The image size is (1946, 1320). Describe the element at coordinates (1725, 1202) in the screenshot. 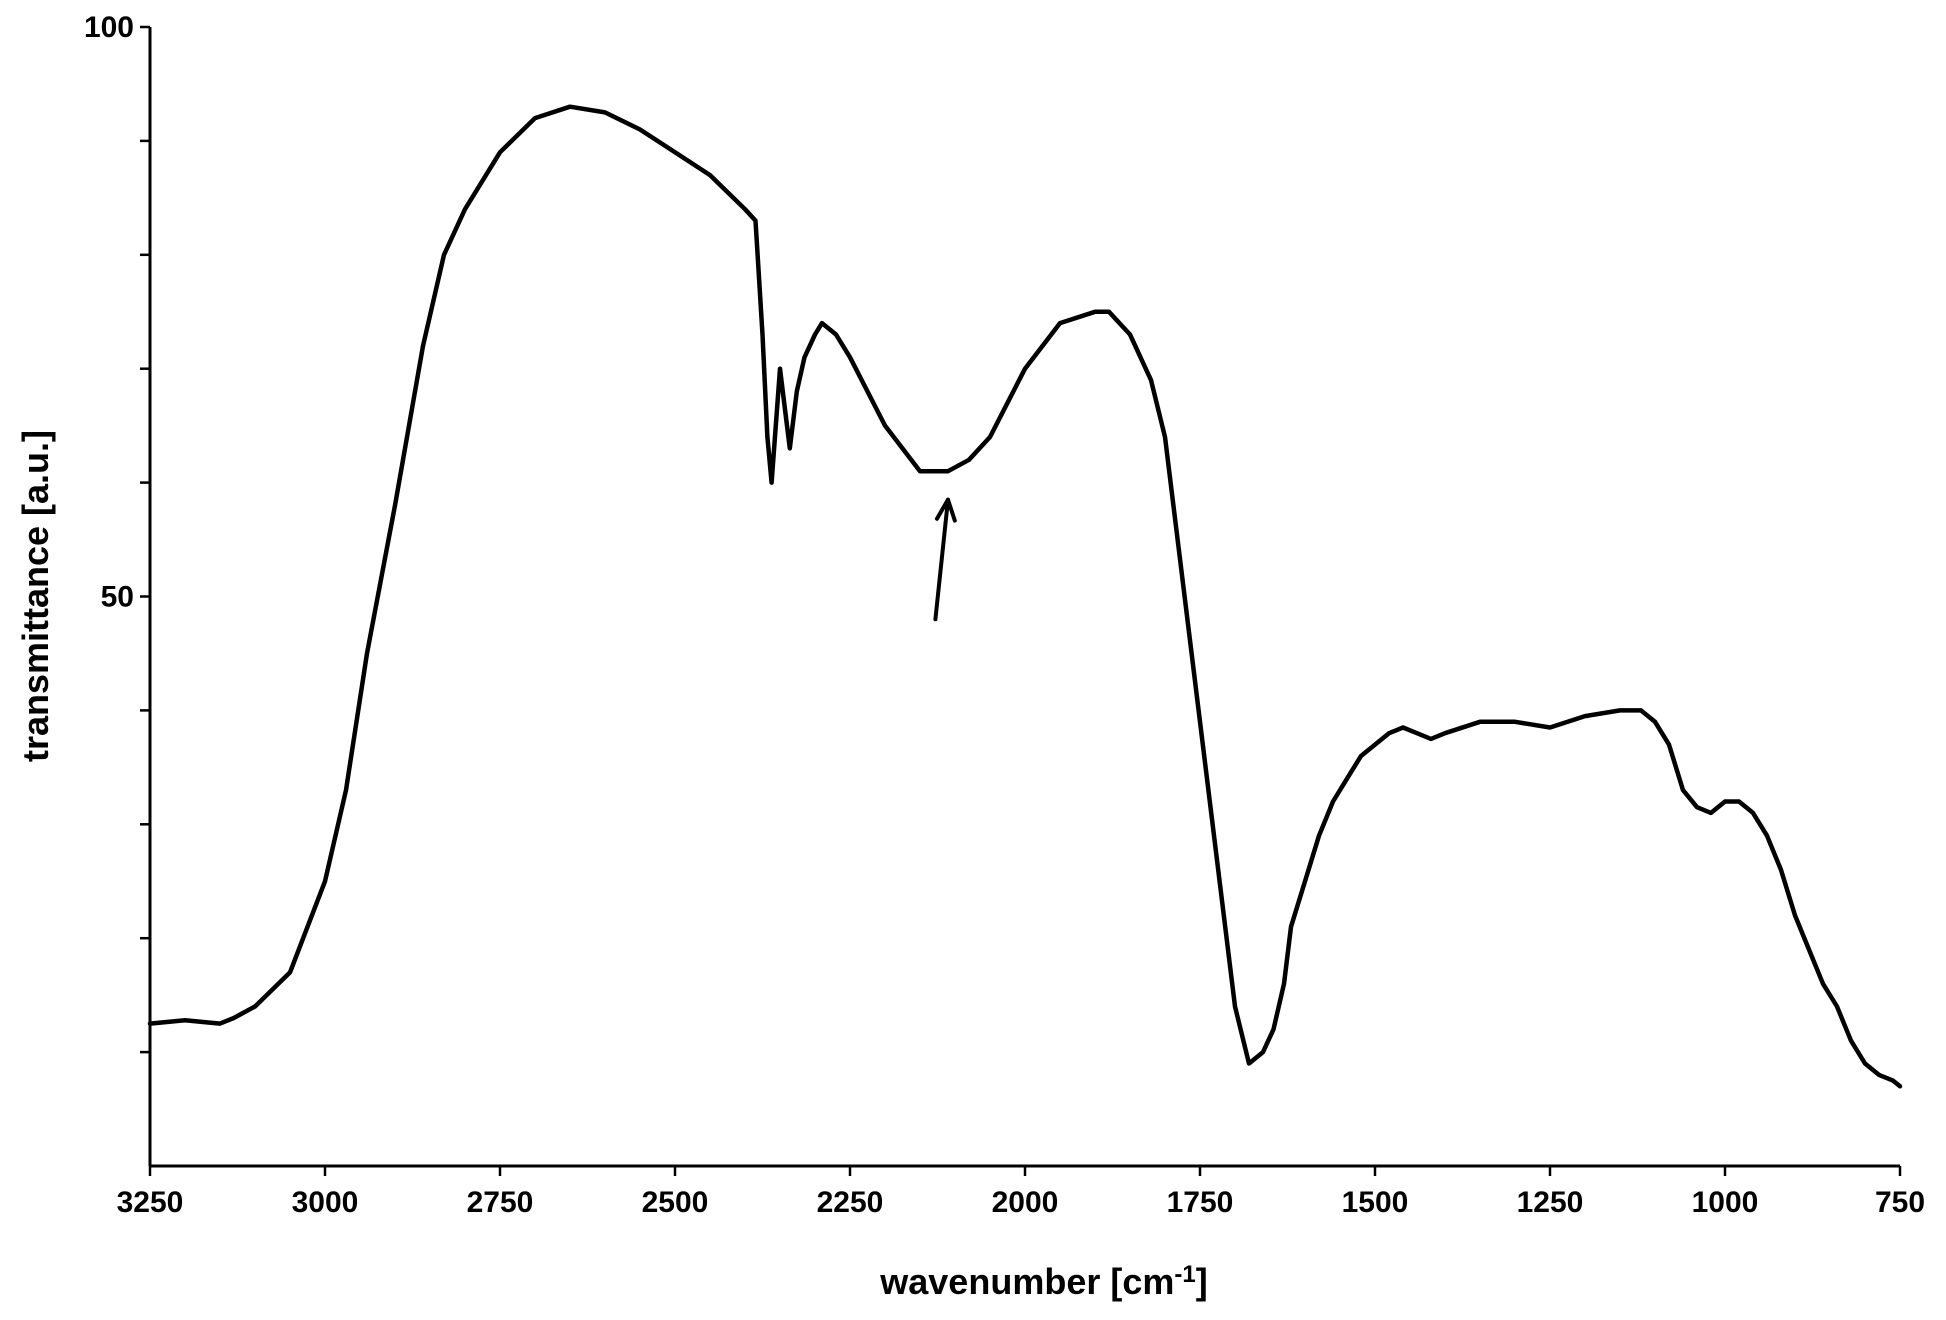

I see `x-tick-label: 1000` at that location.